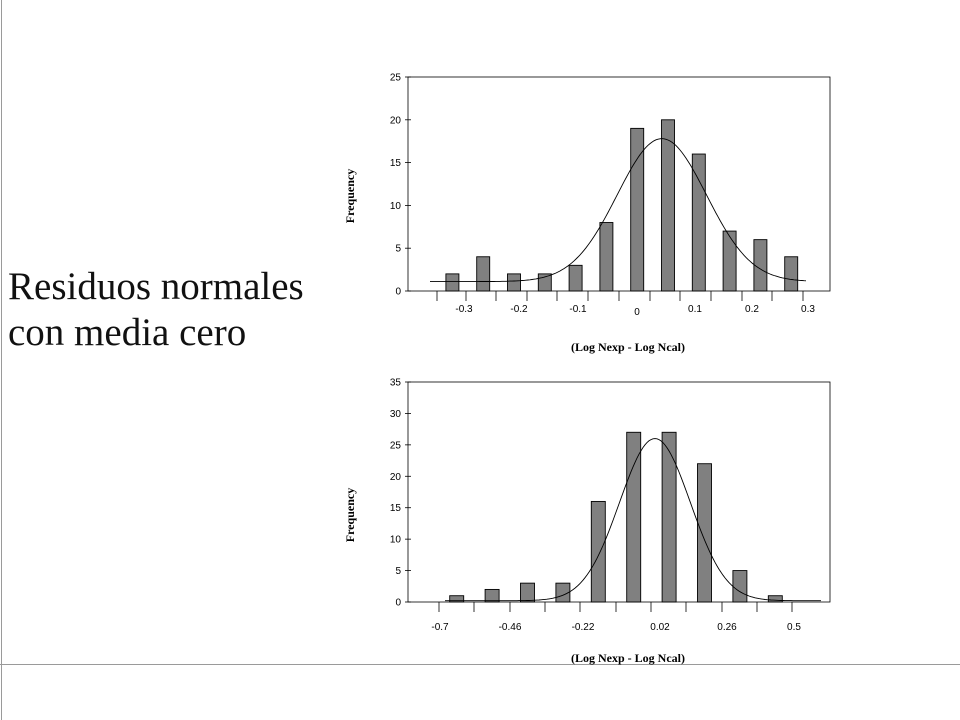 The image size is (960, 720). Describe the element at coordinates (396, 383) in the screenshot. I see `y-tick-label: 35` at that location.